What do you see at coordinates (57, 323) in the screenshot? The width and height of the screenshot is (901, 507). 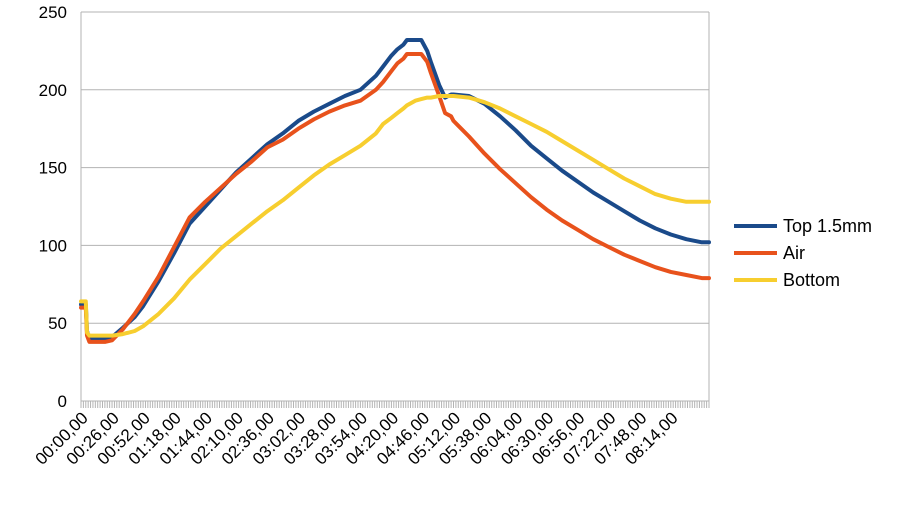 I see `y-tick-label: 50` at bounding box center [57, 323].